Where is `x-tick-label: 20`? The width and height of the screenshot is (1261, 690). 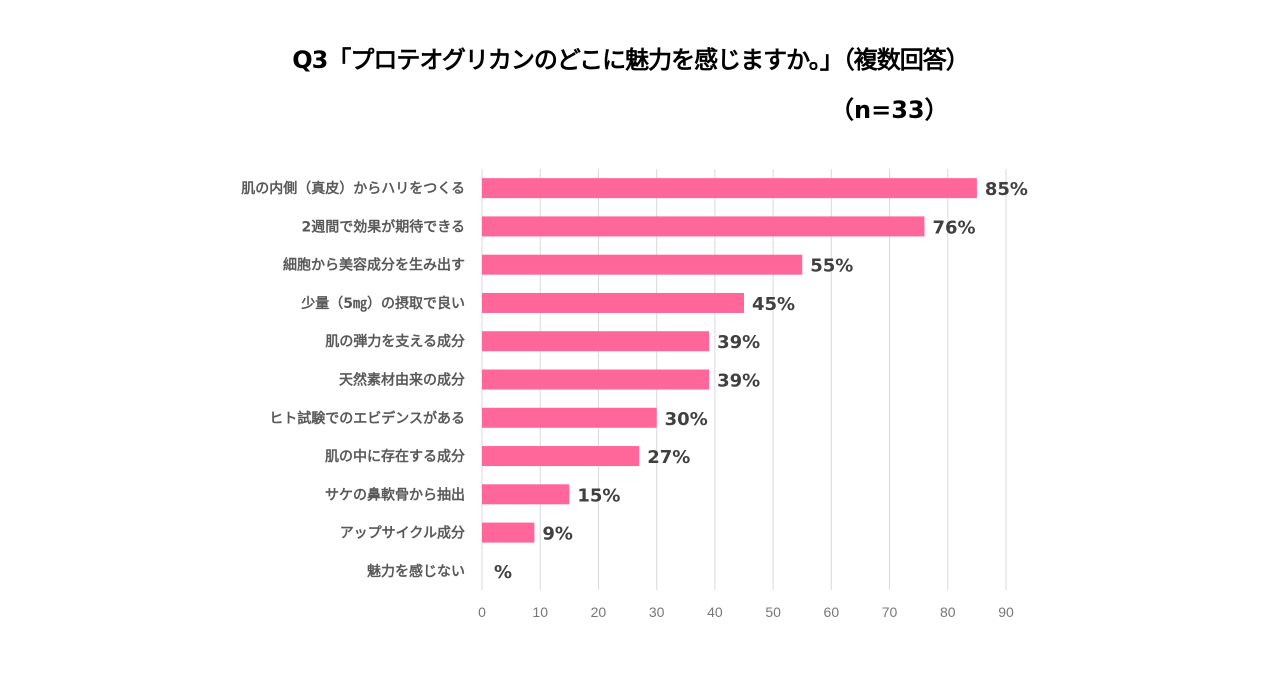 x-tick-label: 20 is located at coordinates (599, 612).